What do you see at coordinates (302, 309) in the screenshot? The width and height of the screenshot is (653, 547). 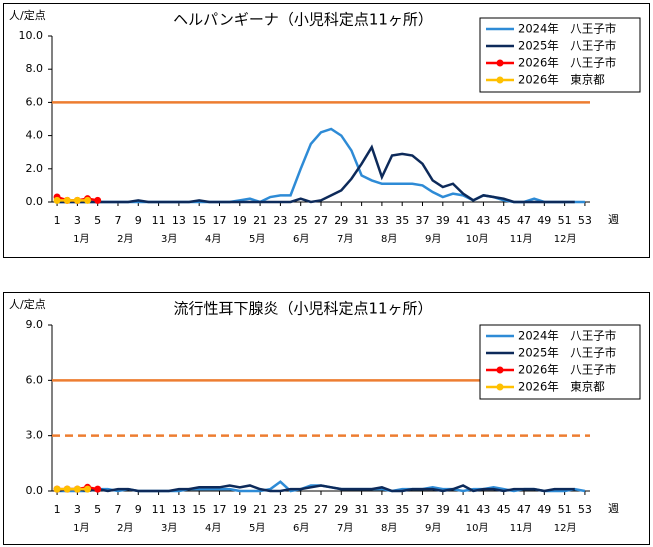 I see `chart-title: 流行性耳下腺炎（小児科定点11ヶ所）` at bounding box center [302, 309].